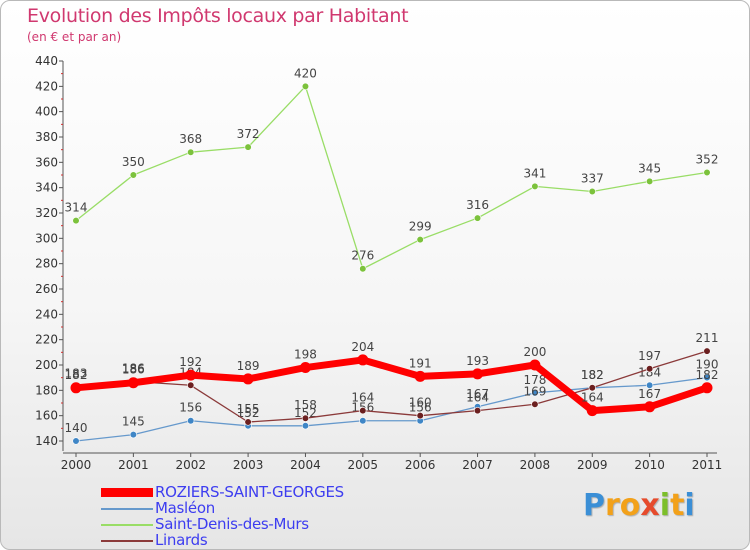  I want to click on x-tick-label: 2006, so click(420, 465).